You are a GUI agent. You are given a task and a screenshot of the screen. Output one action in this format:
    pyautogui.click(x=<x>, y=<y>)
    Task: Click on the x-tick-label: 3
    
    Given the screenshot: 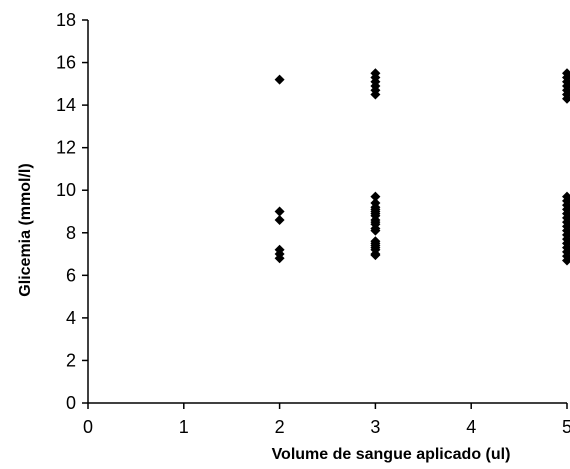 What is the action you would take?
    pyautogui.click(x=375, y=427)
    